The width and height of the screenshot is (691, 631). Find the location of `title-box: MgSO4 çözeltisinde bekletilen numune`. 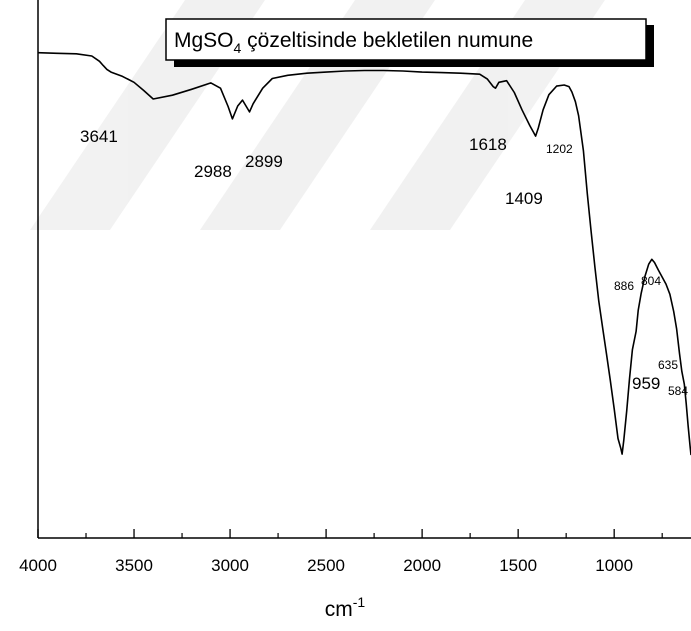

title-box: MgSO4 çözeltisinde bekletilen numune is located at coordinates (409, 42).